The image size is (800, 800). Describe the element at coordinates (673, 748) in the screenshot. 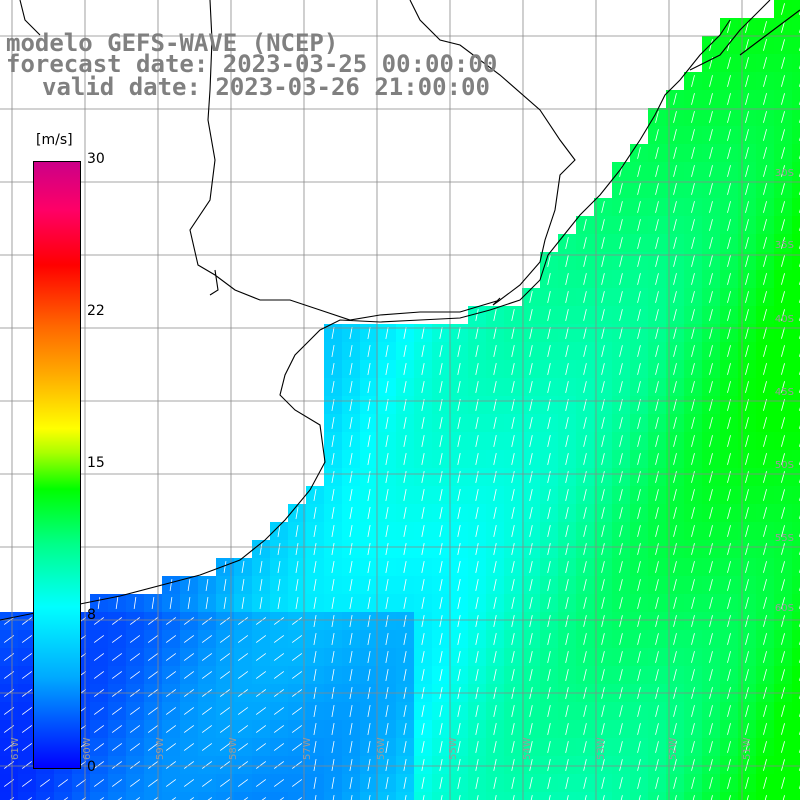

I see `lon-label: 52W` at that location.